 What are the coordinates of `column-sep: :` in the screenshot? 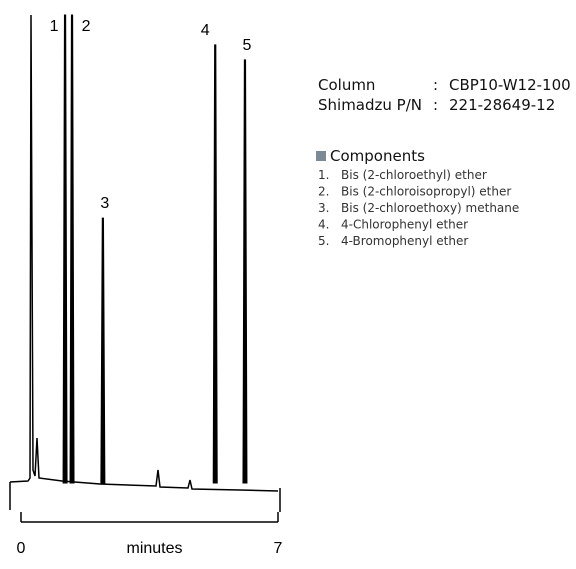 It's located at (435, 85).